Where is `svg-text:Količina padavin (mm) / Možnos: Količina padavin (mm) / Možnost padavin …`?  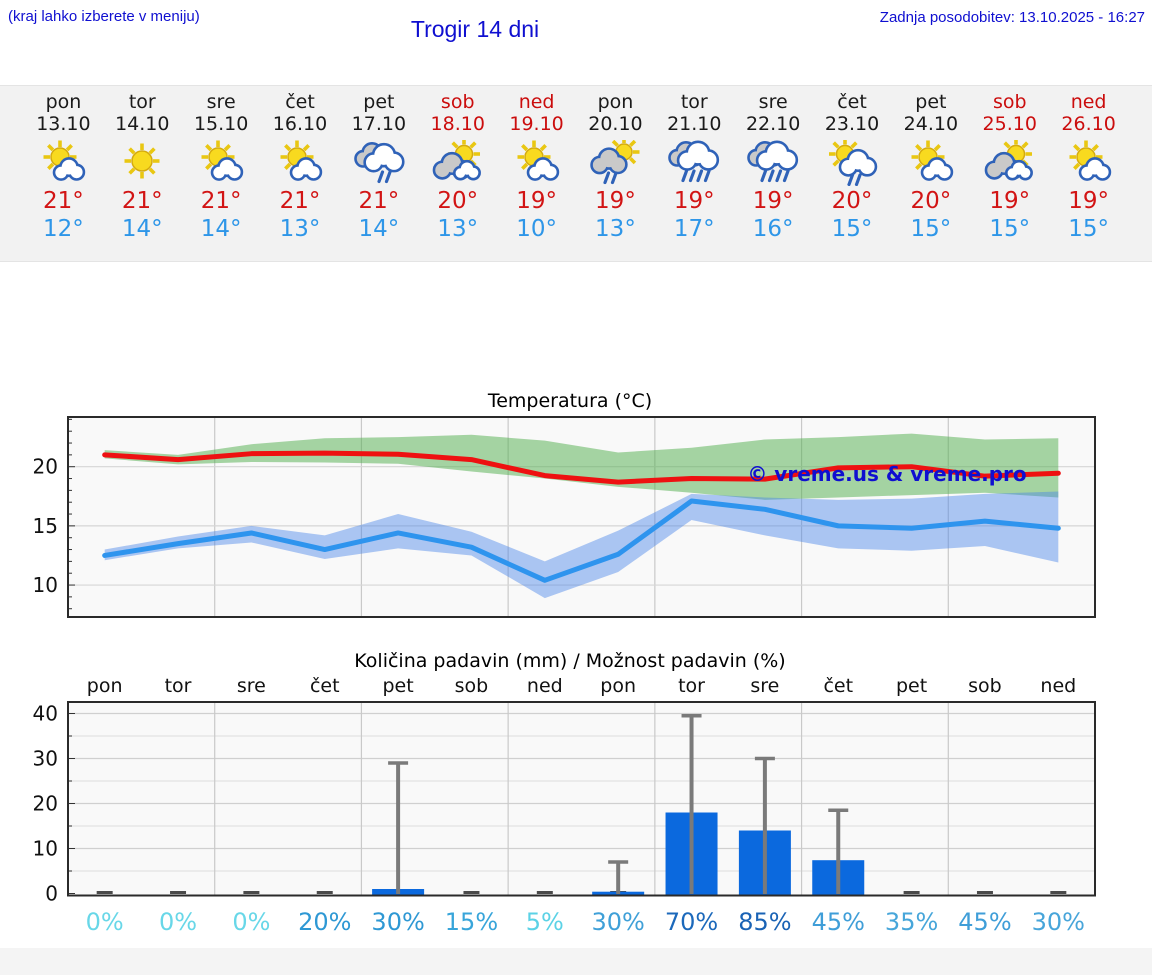
svg-text:Količina padavin (mm) / Možnos: Količina padavin (mm) / Možnost padavin … is located at coordinates (569, 661).